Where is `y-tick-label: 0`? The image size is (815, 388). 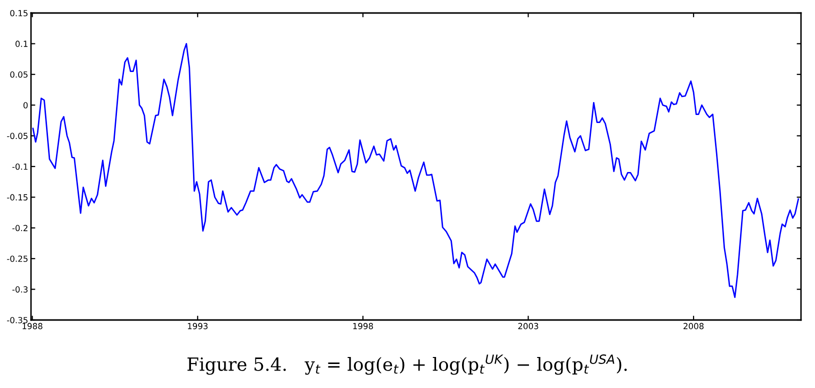 y-tick-label: 0 is located at coordinates (25, 105).